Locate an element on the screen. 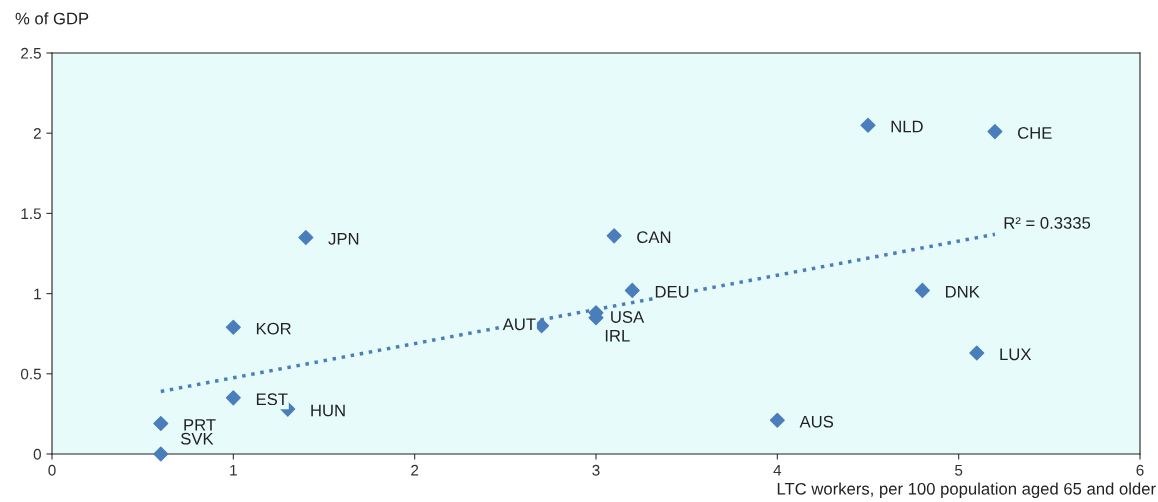 The image size is (1158, 502). data-label: KOR is located at coordinates (273, 328).